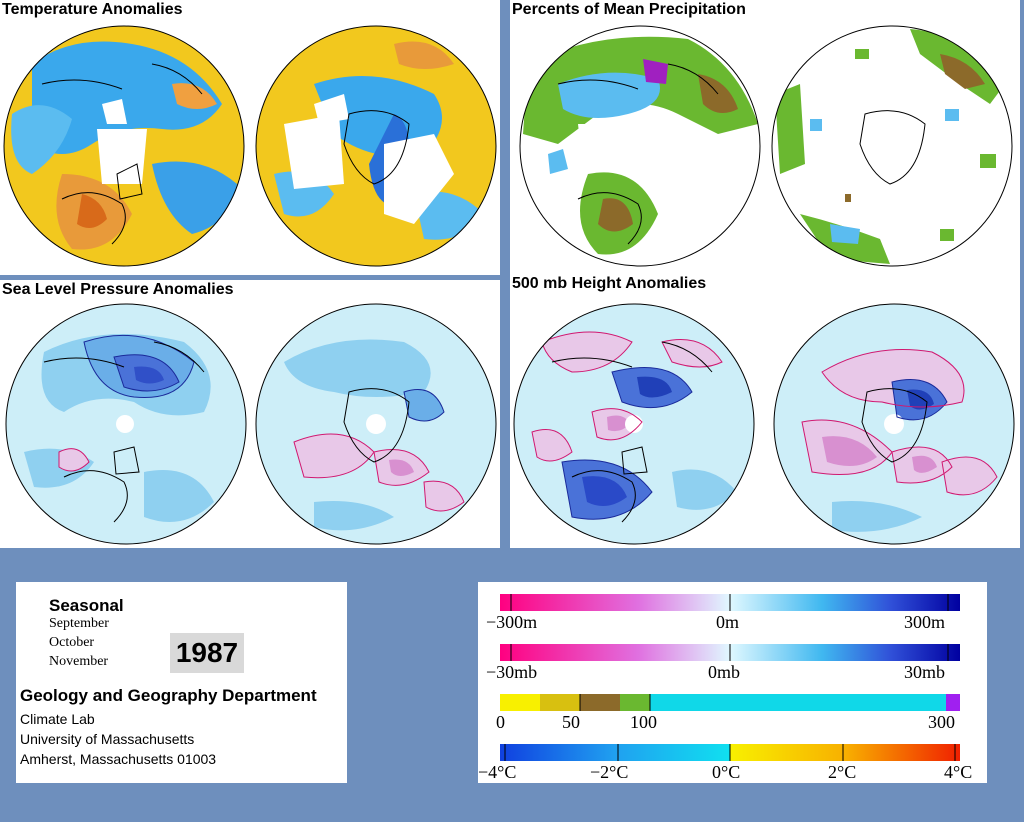  I want to click on slp-southern-hemisphere-map, so click(376, 424).